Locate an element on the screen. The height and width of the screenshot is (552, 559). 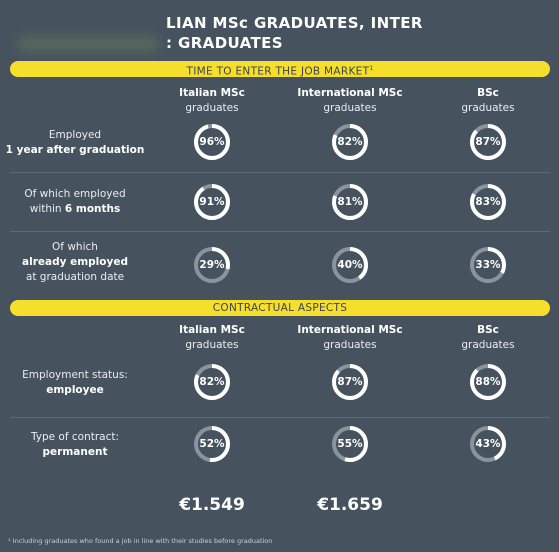
percent-ring: 33% is located at coordinates (488, 265).